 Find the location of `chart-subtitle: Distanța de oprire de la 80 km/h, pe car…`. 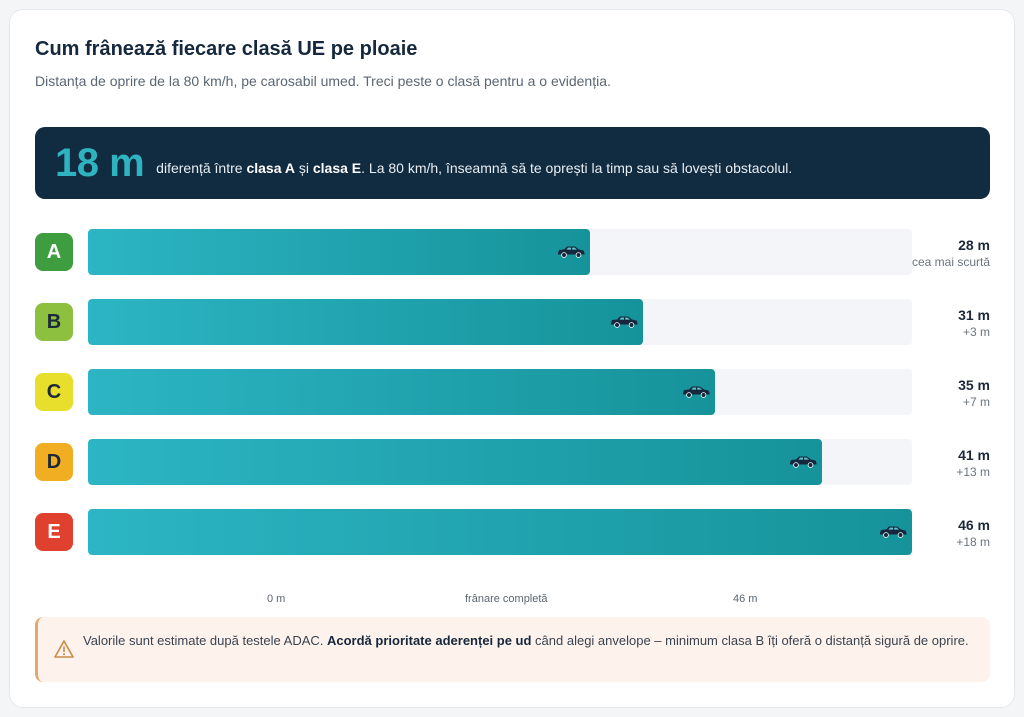

chart-subtitle: Distanța de oprire de la 80 km/h, pe car… is located at coordinates (323, 81).